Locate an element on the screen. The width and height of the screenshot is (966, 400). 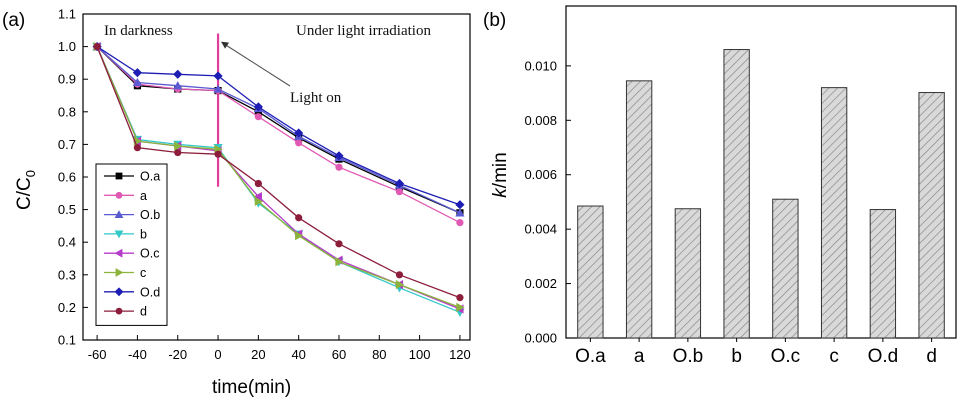
svg-text: k/min is located at coordinates (500, 174).